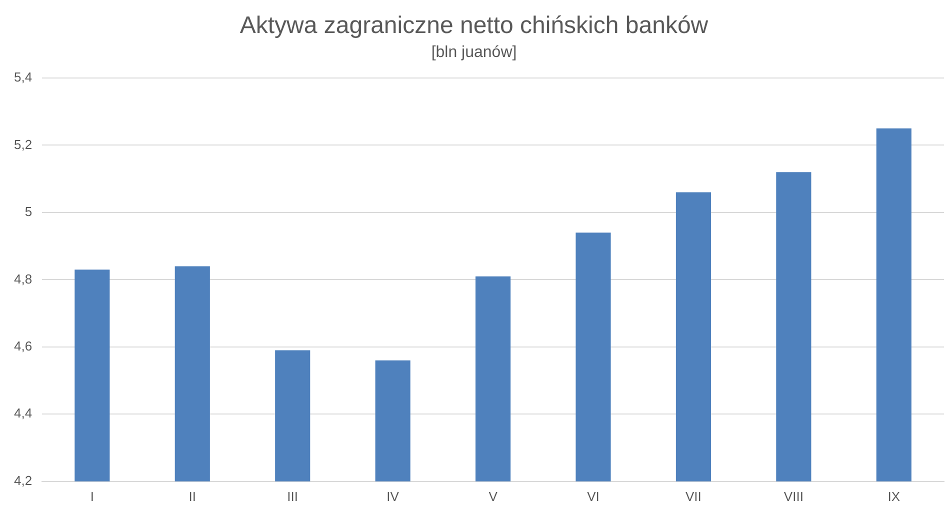 The width and height of the screenshot is (948, 517). What do you see at coordinates (192, 496) in the screenshot?
I see `x-tick-label: II` at bounding box center [192, 496].